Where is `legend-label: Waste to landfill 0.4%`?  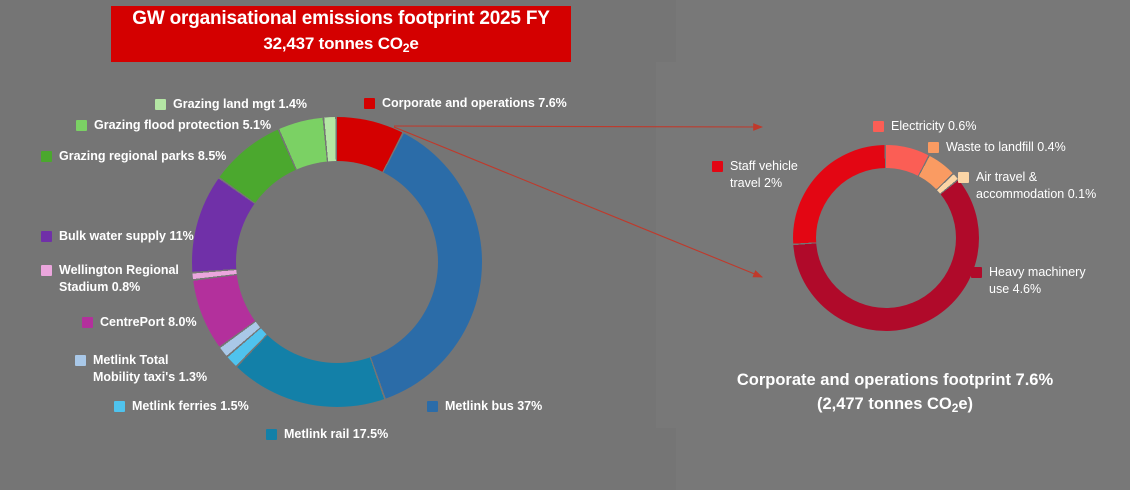 legend-label: Waste to landfill 0.4% is located at coordinates (1006, 147).